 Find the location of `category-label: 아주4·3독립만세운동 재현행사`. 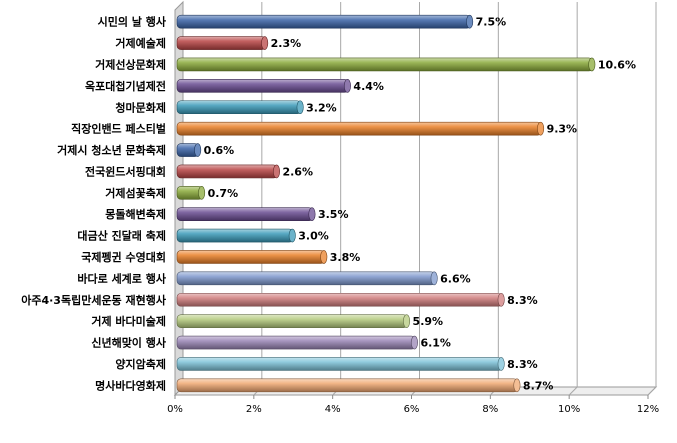

category-label: 아주4·3독립만세운동 재현행사 is located at coordinates (94, 300).